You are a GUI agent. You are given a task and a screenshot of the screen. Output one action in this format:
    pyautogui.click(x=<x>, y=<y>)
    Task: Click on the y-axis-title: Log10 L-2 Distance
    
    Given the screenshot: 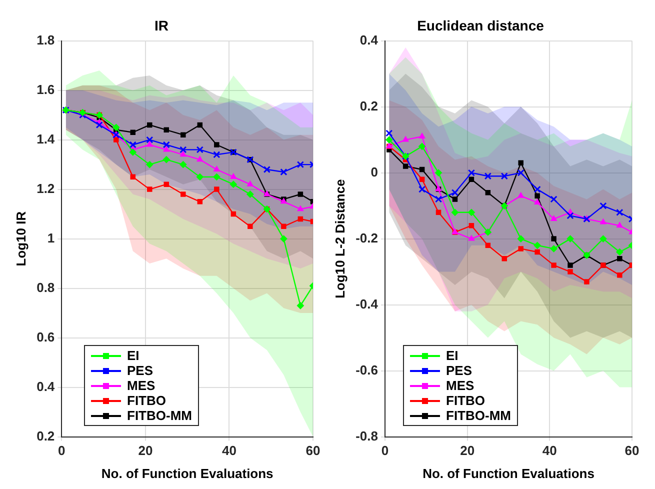 What is the action you would take?
    pyautogui.click(x=340, y=238)
    